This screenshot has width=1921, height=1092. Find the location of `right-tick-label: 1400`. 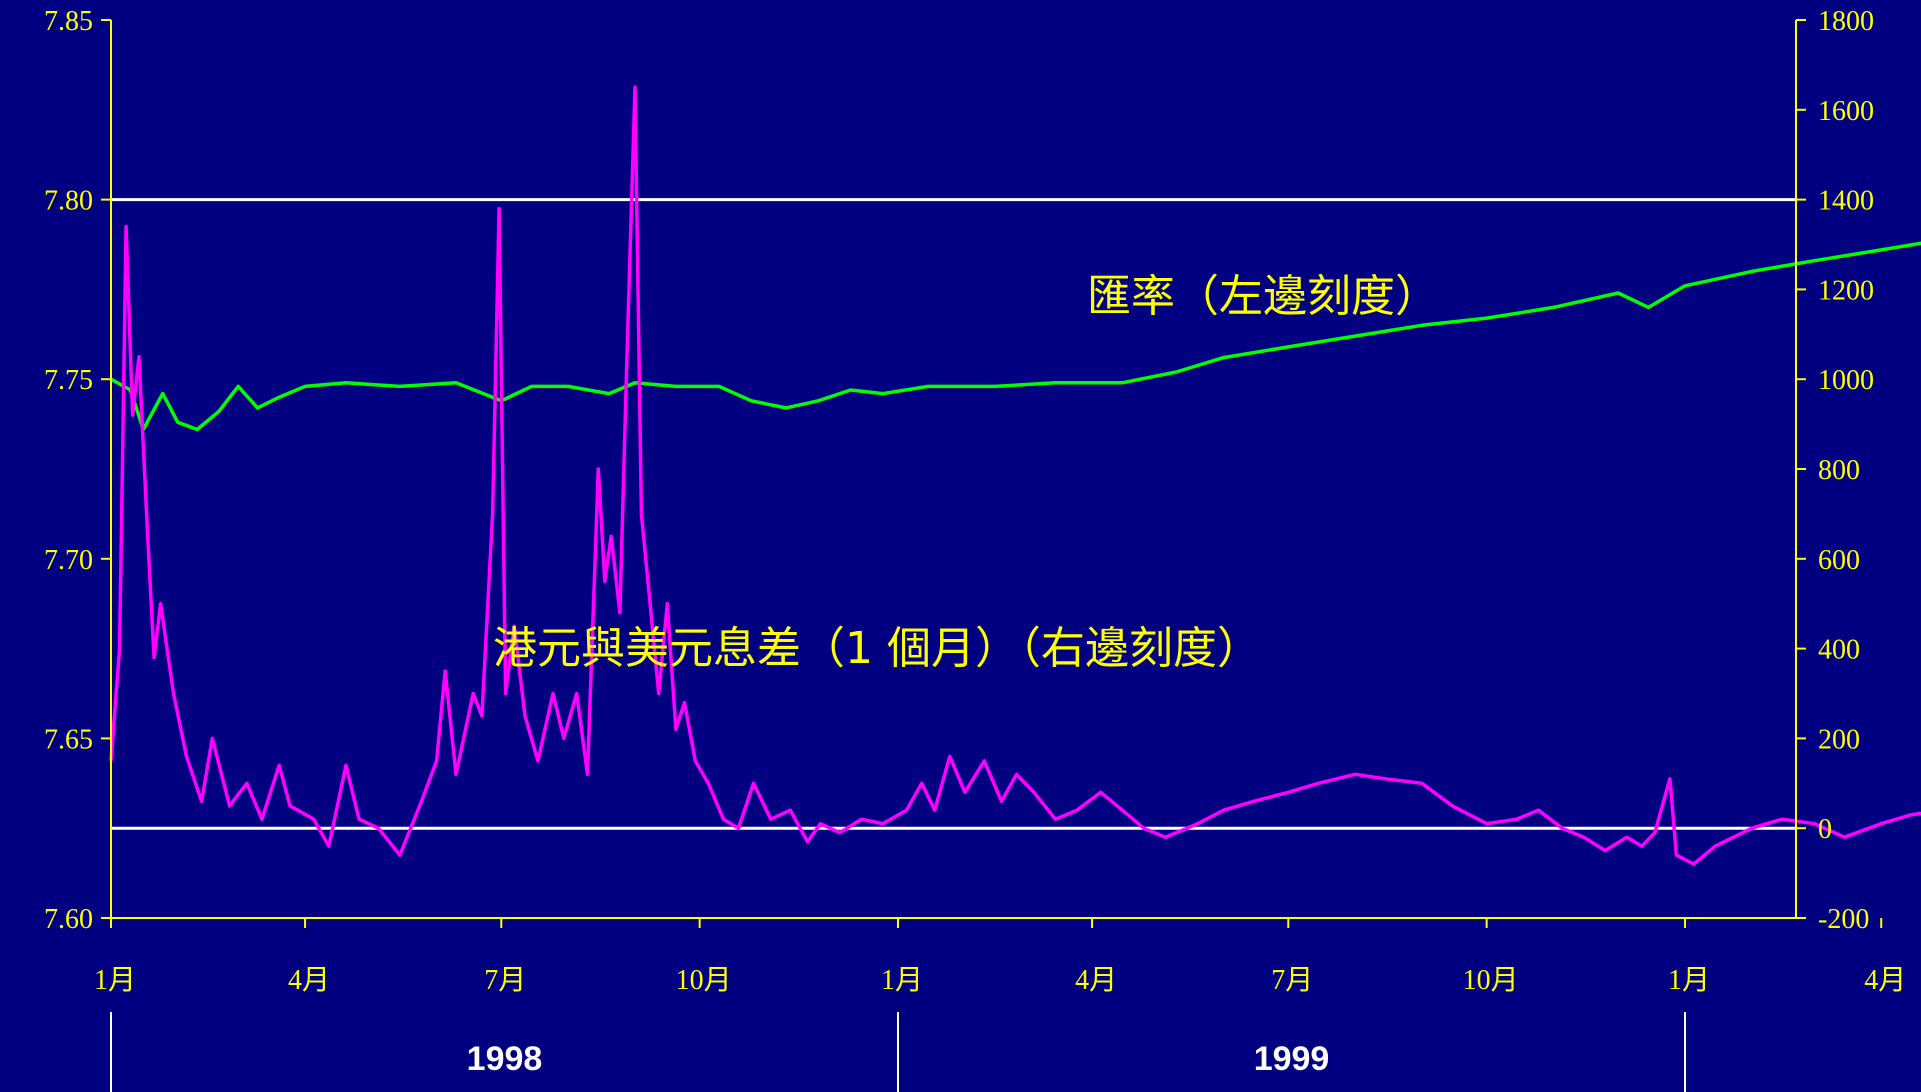

right-tick-label: 1400 is located at coordinates (1846, 201).